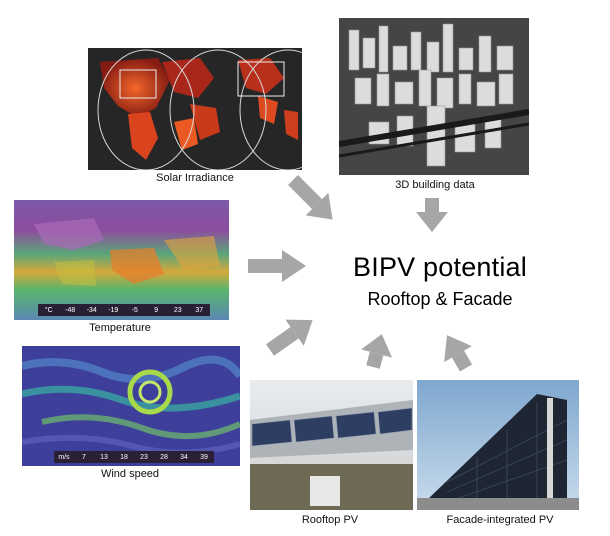 This screenshot has height=536, width=610. I want to click on rooftop-pv-graphic, so click(331, 445).